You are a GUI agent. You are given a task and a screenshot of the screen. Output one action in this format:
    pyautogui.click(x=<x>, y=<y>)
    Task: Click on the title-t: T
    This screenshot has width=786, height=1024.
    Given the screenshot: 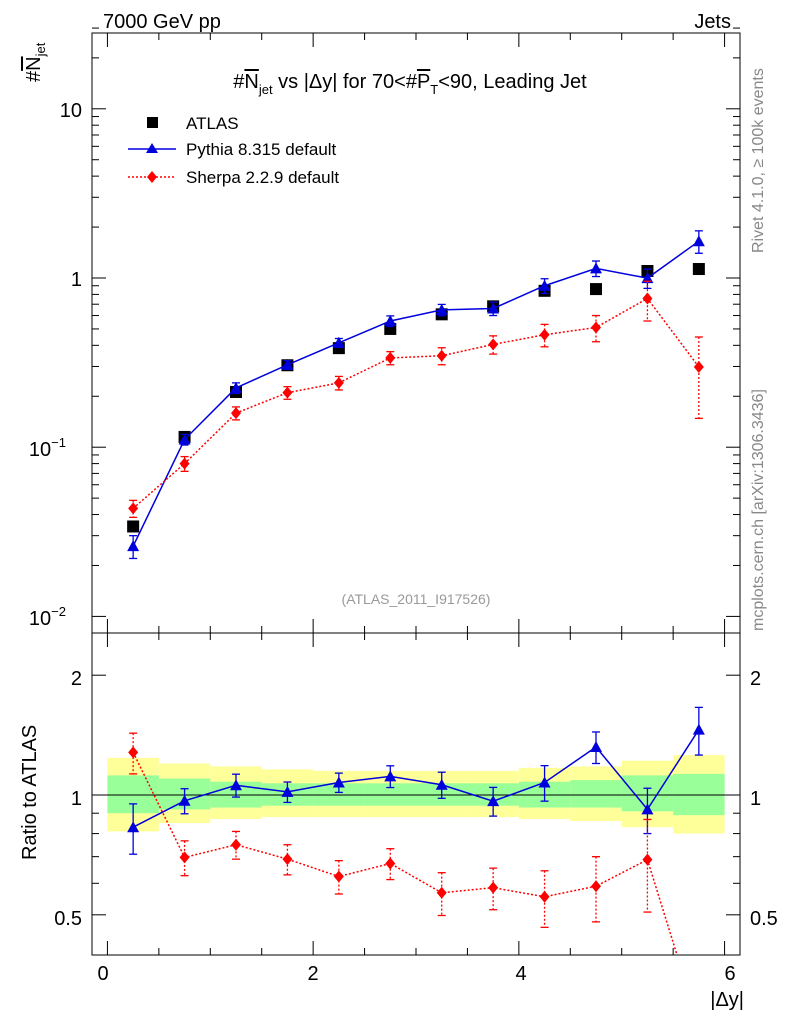 What is the action you would take?
    pyautogui.click(x=434, y=89)
    